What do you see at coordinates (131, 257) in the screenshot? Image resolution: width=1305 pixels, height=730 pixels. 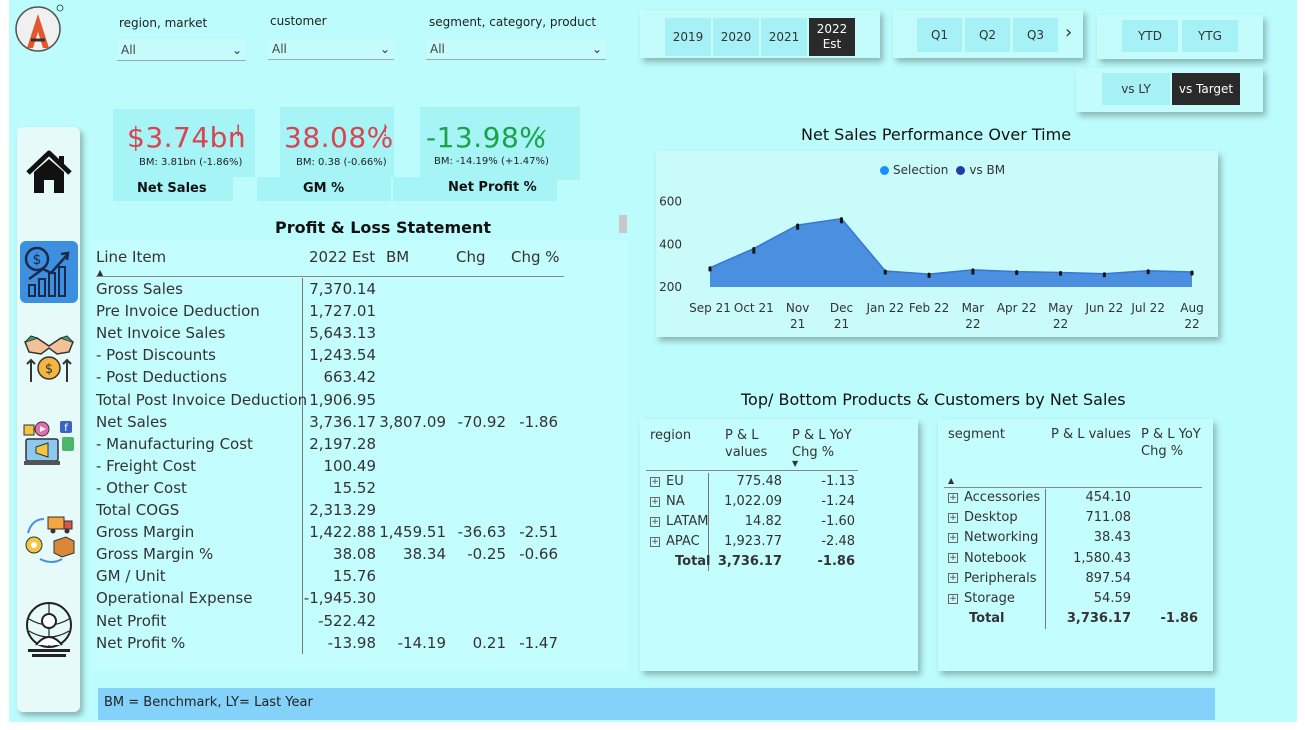 I see `pl-header-line-item: Line Item` at bounding box center [131, 257].